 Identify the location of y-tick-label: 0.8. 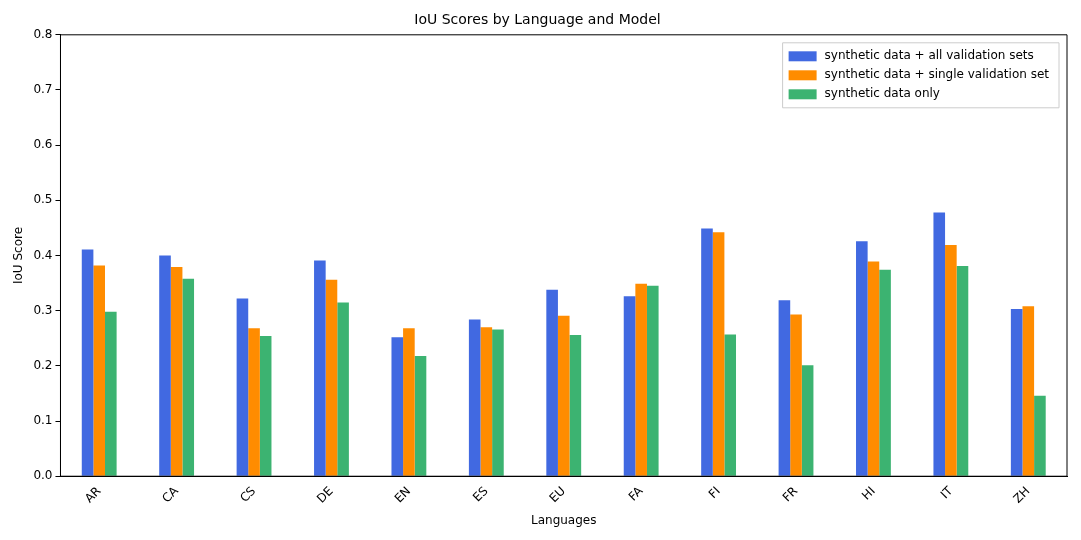
(43, 33).